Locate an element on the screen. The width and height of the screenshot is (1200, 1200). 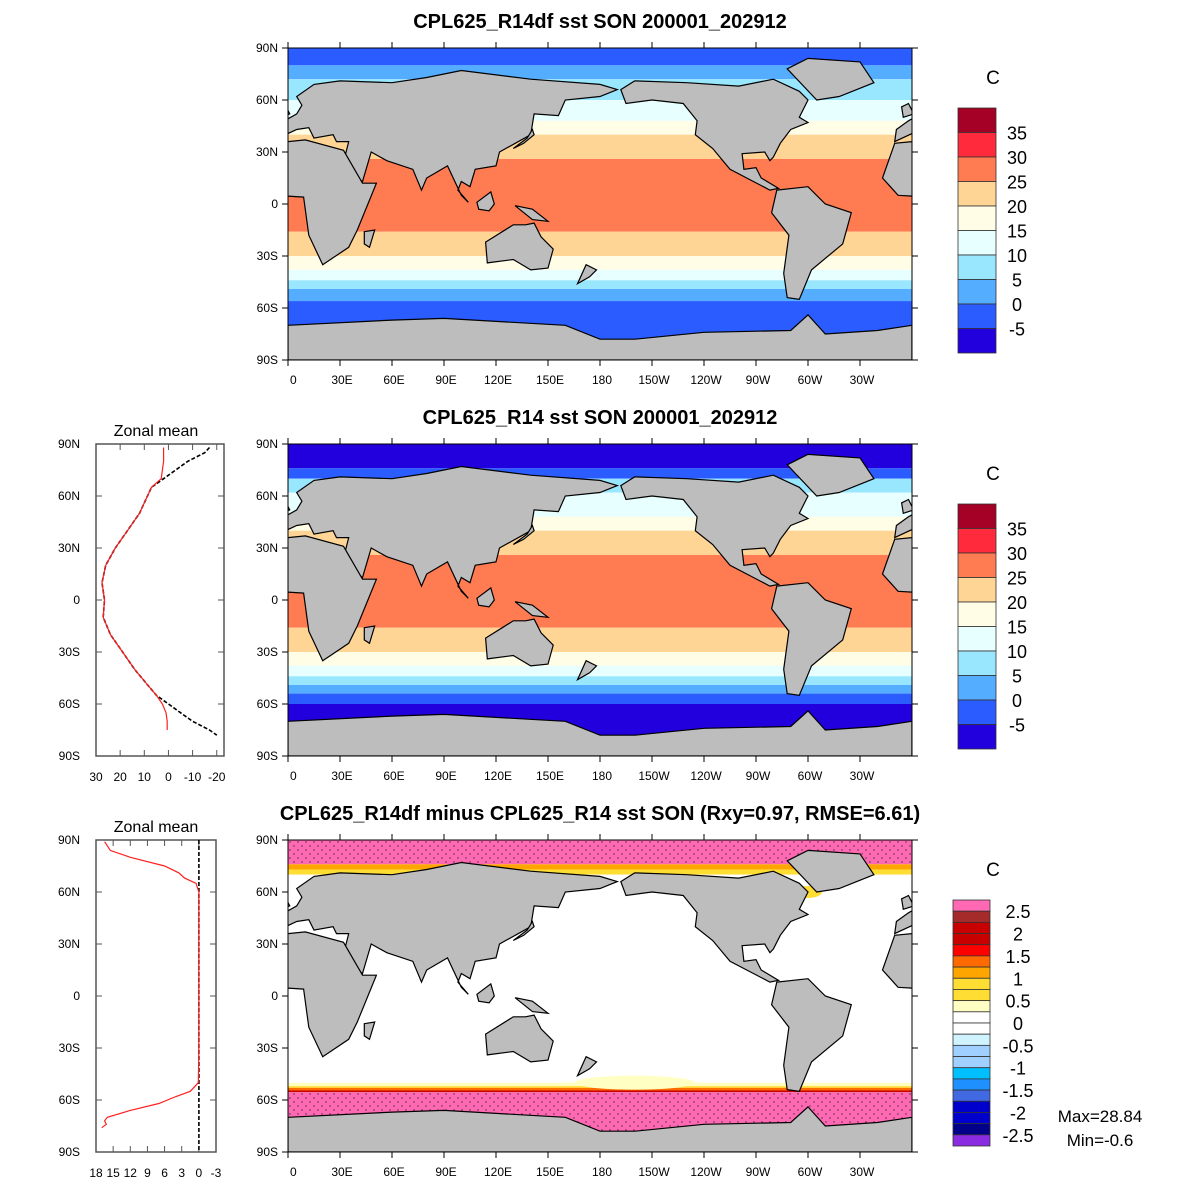
lon-label: 0 is located at coordinates (293, 776).